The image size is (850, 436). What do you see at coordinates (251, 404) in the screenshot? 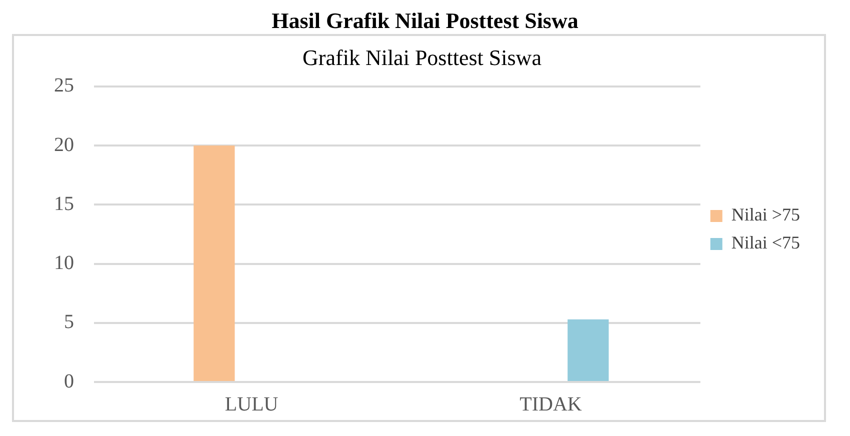
I see `x-tick-label: LULU` at bounding box center [251, 404].